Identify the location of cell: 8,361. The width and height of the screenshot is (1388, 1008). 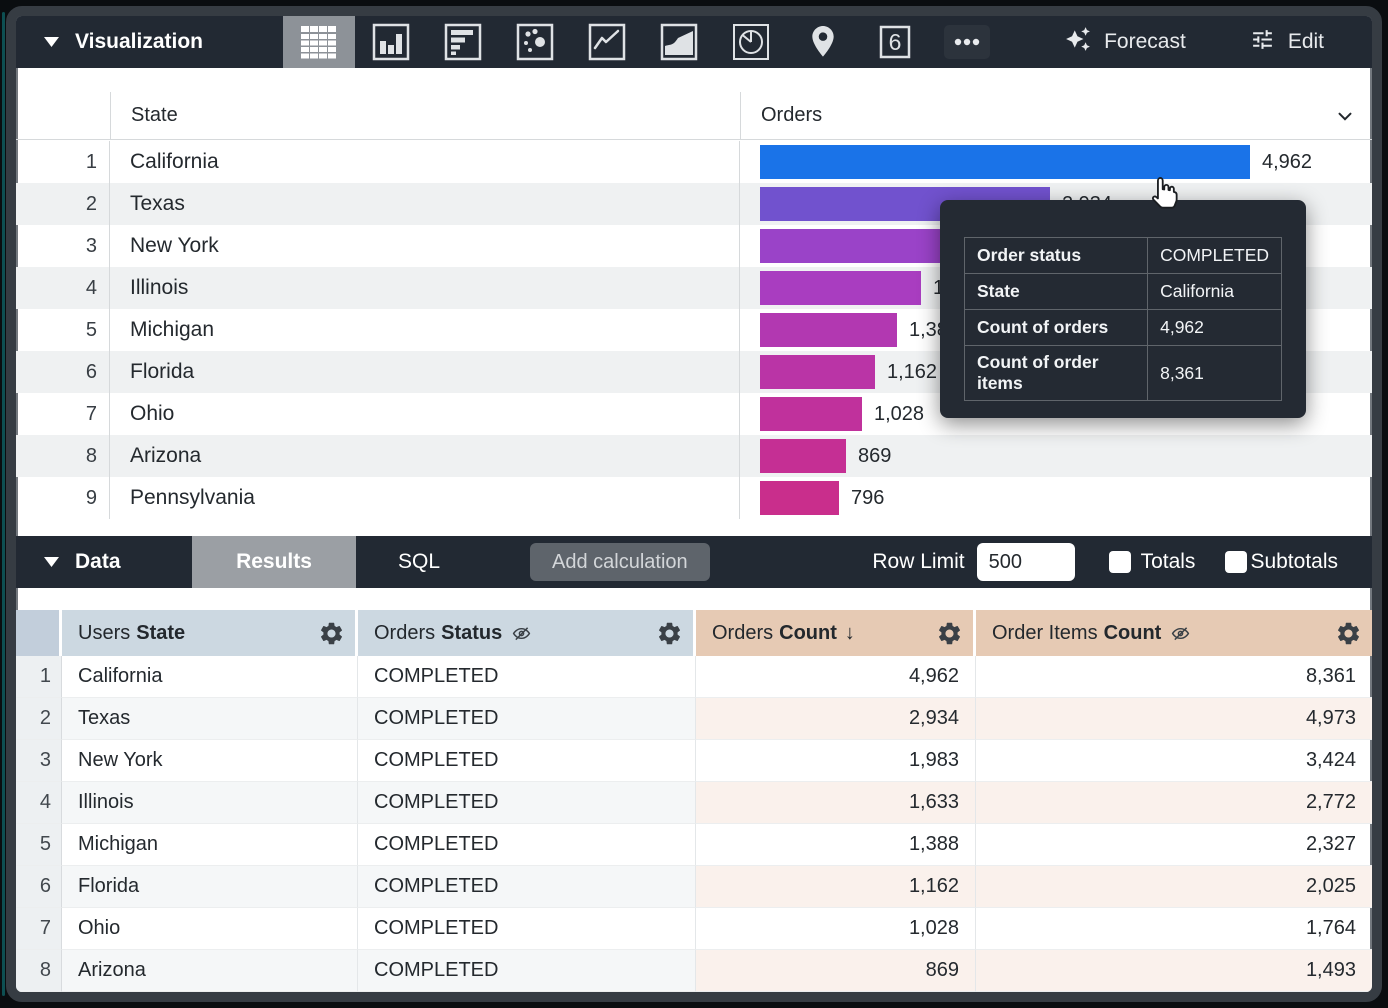
(1174, 677).